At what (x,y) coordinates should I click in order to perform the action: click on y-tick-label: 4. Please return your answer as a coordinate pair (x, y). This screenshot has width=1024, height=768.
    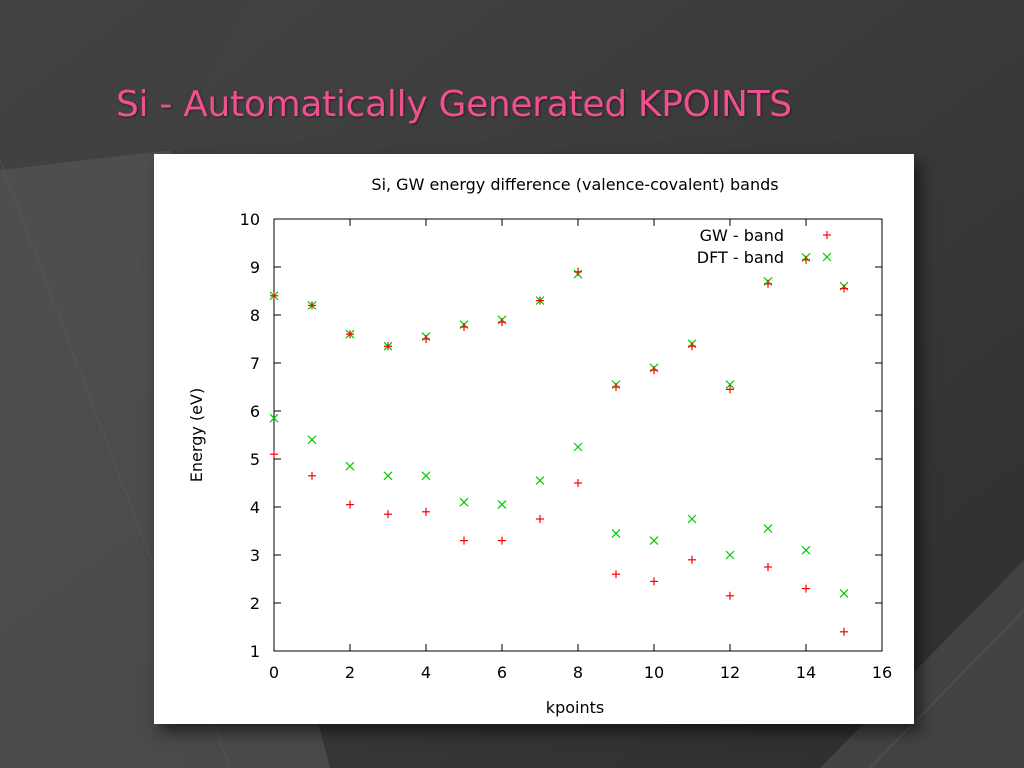
    Looking at the image, I should click on (255, 507).